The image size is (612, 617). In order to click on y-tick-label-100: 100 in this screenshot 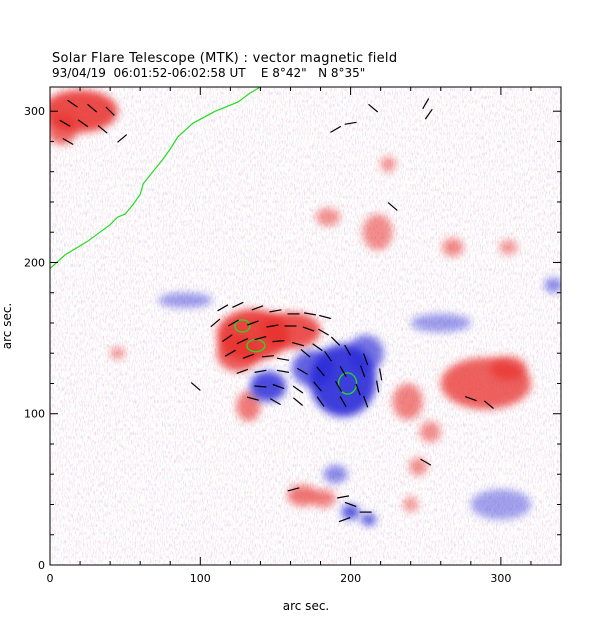, I will do `click(34, 414)`.